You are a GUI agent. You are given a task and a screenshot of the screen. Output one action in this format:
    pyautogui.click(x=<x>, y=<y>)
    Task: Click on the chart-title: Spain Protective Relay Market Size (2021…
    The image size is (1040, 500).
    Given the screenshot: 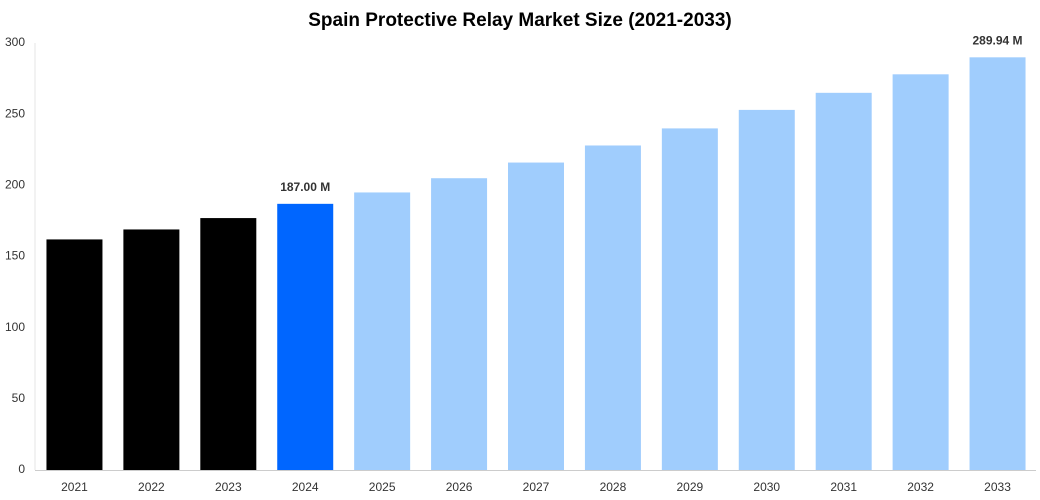 What is the action you would take?
    pyautogui.click(x=519, y=20)
    